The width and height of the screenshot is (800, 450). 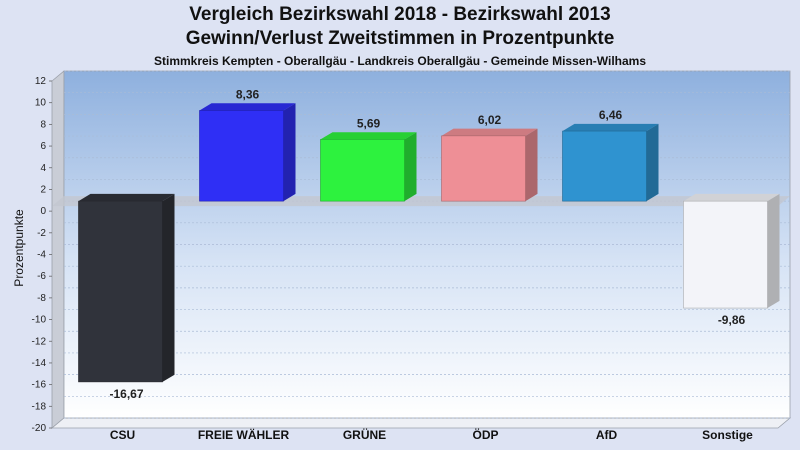 I want to click on y-tick-label: -12, so click(x=39, y=341).